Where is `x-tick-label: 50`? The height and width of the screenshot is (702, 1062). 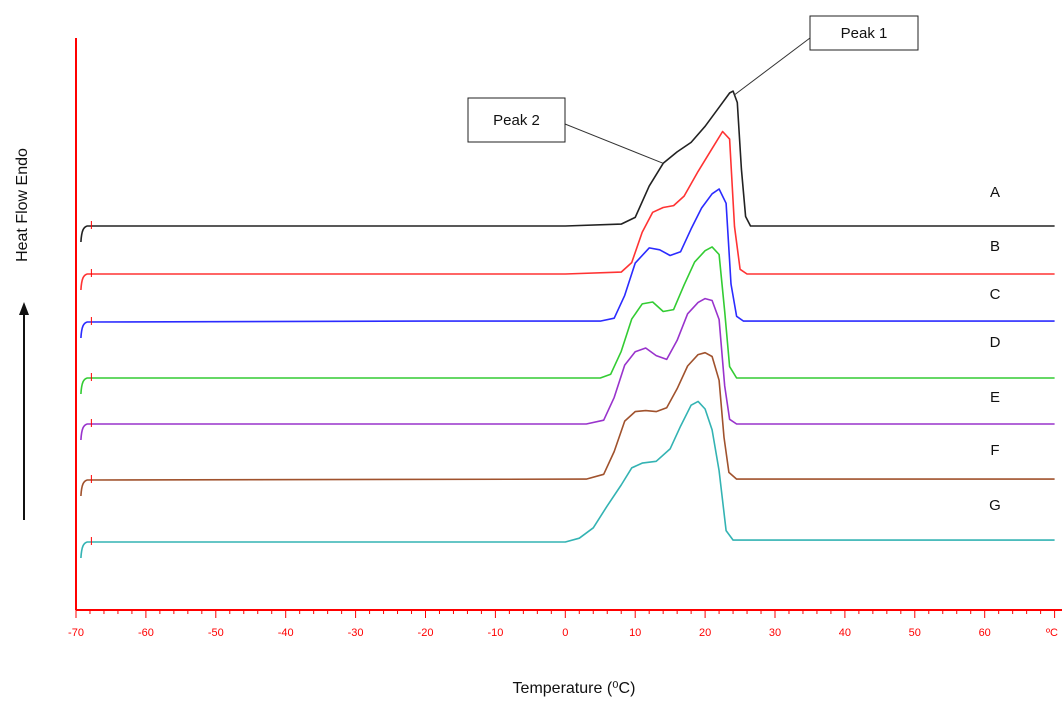 x-tick-label: 50 is located at coordinates (915, 633).